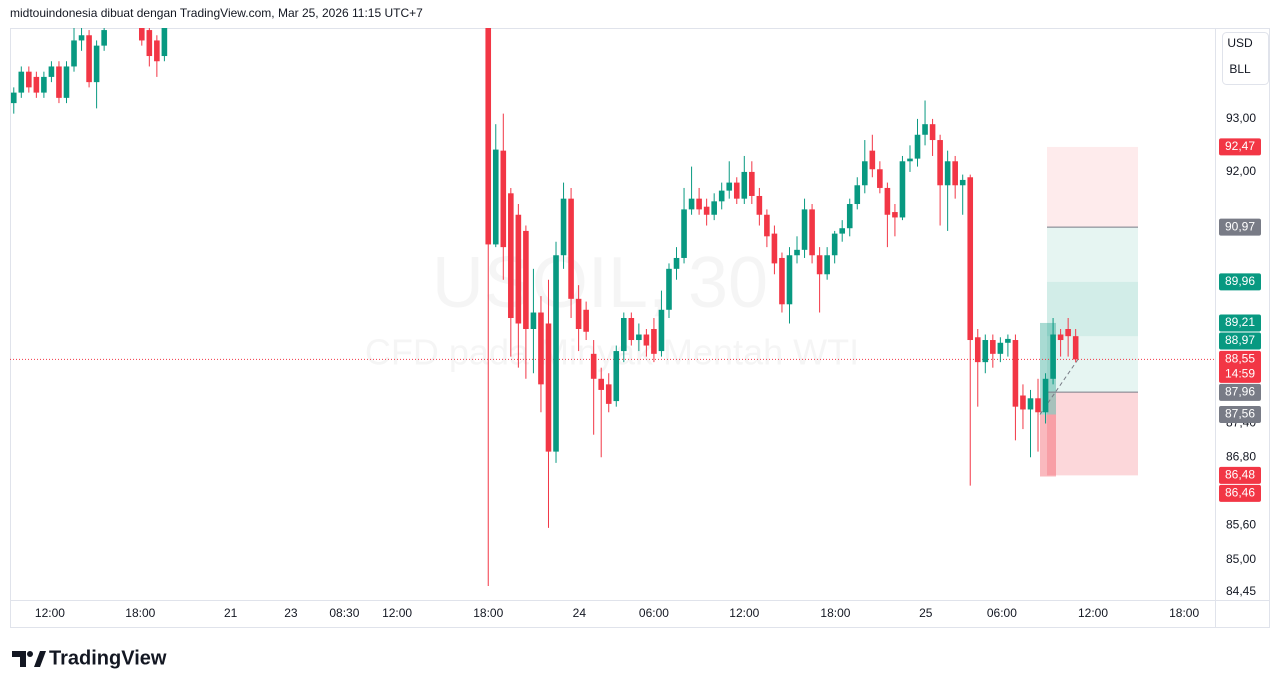 This screenshot has height=688, width=1281. I want to click on price-label: 92,47, so click(1240, 146).